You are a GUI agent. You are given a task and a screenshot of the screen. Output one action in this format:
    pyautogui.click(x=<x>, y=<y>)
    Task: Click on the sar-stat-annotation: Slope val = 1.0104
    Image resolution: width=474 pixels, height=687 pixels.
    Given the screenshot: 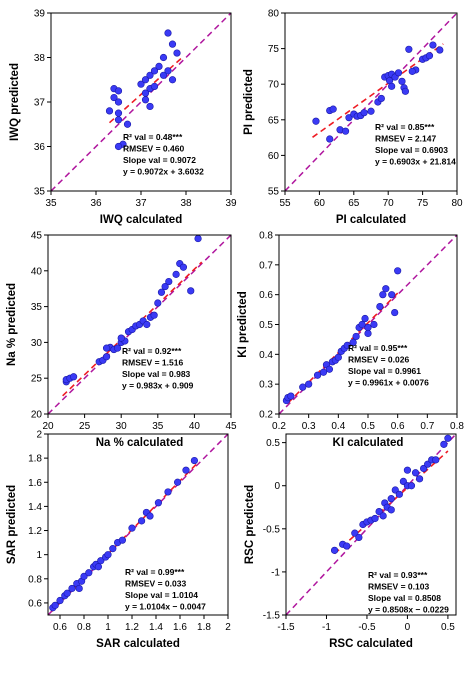 What is the action you would take?
    pyautogui.click(x=161, y=595)
    